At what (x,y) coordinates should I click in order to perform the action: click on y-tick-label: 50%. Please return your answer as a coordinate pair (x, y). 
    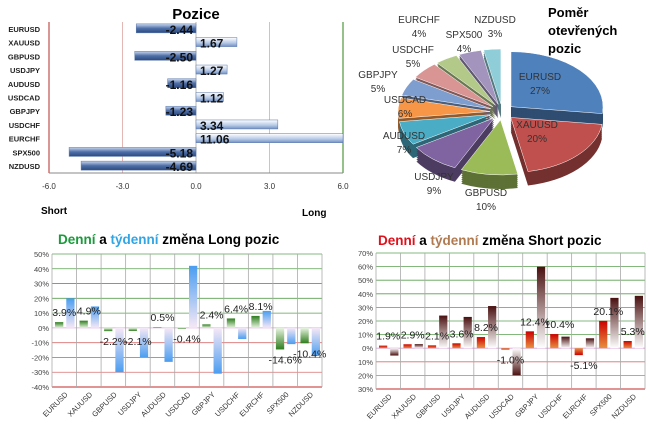
    Looking at the image, I should click on (41, 254).